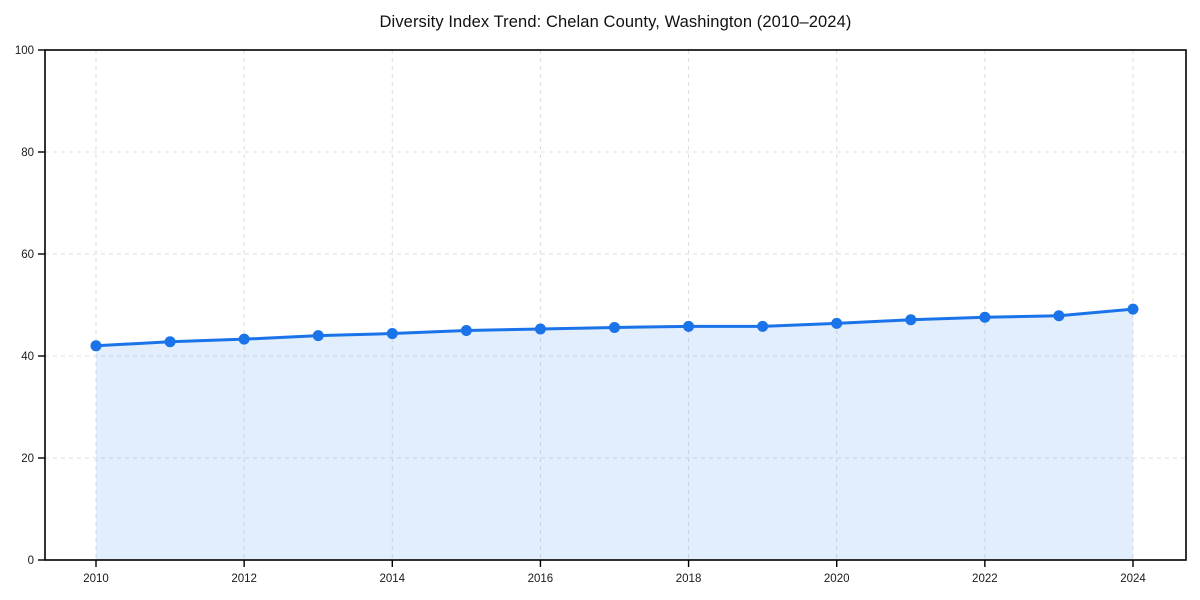 This screenshot has height=600, width=1200. What do you see at coordinates (27, 357) in the screenshot?
I see `y-tick-label: 40` at bounding box center [27, 357].